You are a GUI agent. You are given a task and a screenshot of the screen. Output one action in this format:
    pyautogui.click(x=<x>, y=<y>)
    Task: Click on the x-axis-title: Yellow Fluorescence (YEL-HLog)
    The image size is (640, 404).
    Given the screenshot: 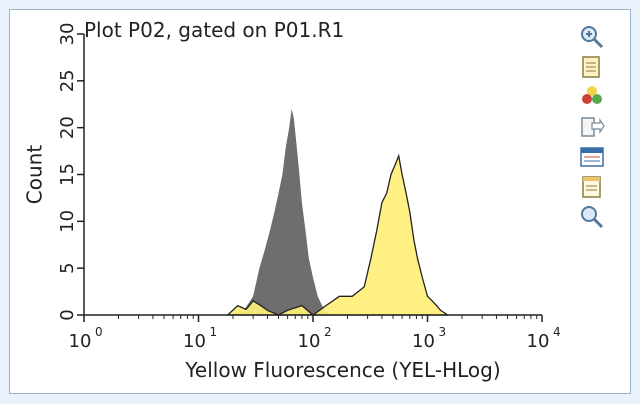 What is the action you would take?
    pyautogui.click(x=342, y=370)
    